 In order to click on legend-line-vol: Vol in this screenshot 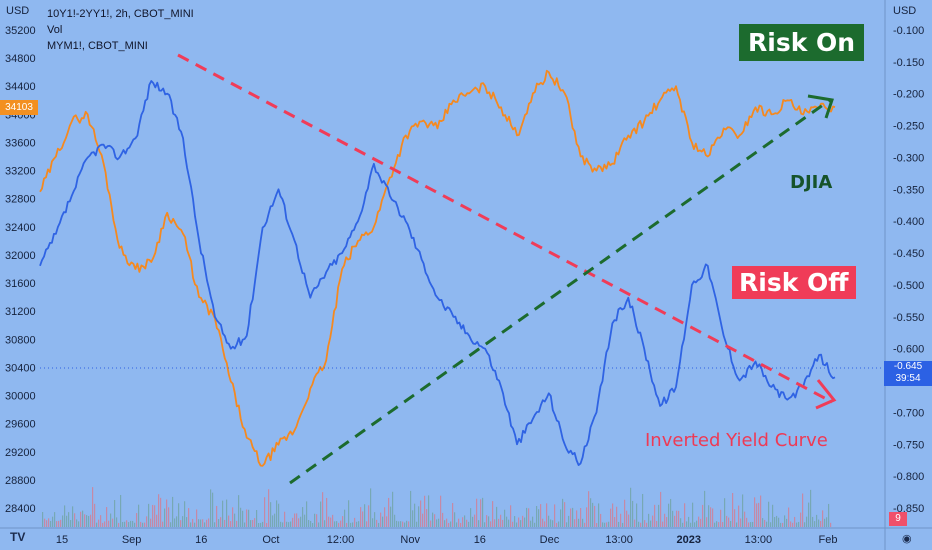, I will do `click(55, 30)`.